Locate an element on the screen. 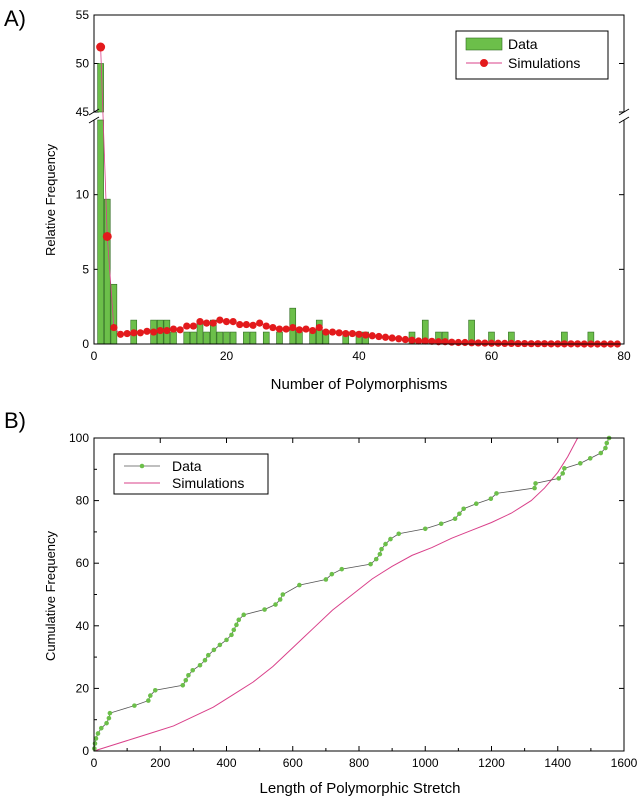 This screenshot has height=800, width=643. x-tick-label: 400 is located at coordinates (226, 763).